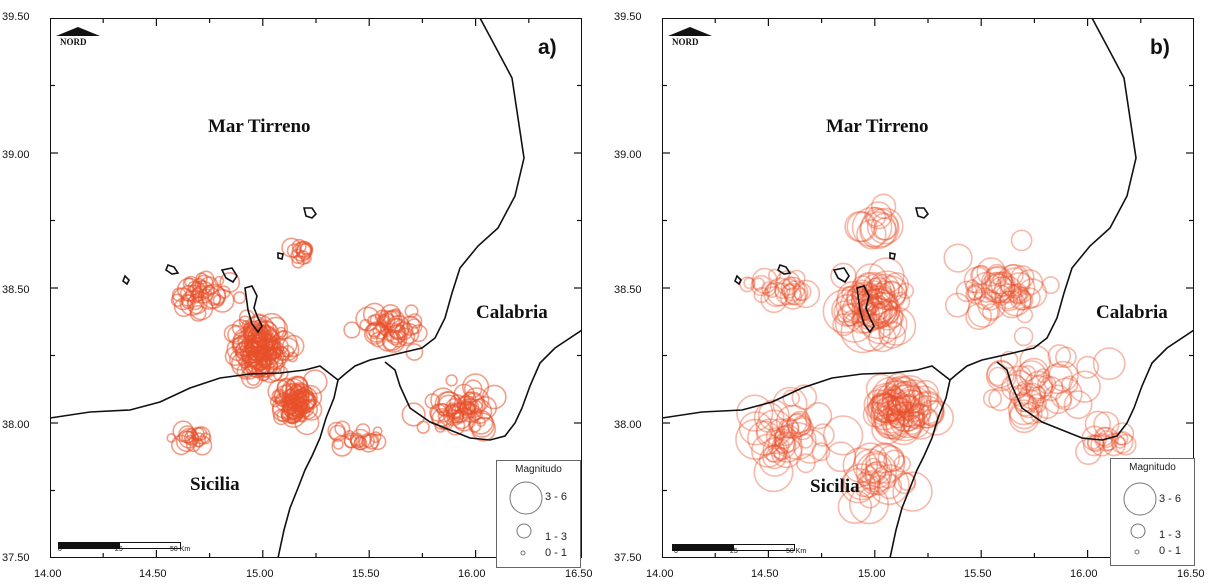  Describe the element at coordinates (738, 280) in the screenshot. I see `island-outline` at that location.